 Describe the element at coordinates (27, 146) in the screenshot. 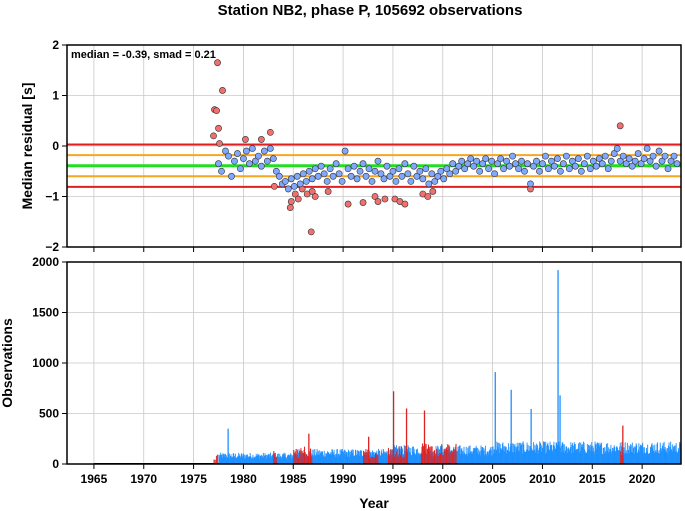

I see `residual-y-axis-label: Median residual [s]` at that location.